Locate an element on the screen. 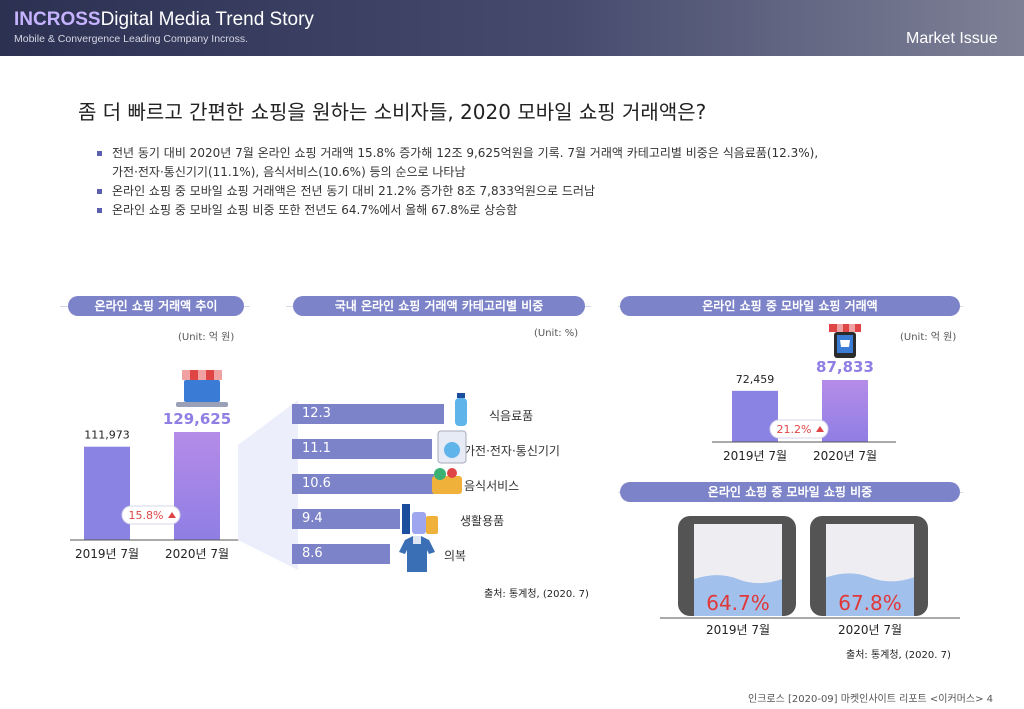  panel-title: 온라인 쇼핑 중 모바일 쇼핑 비중 is located at coordinates (790, 492).